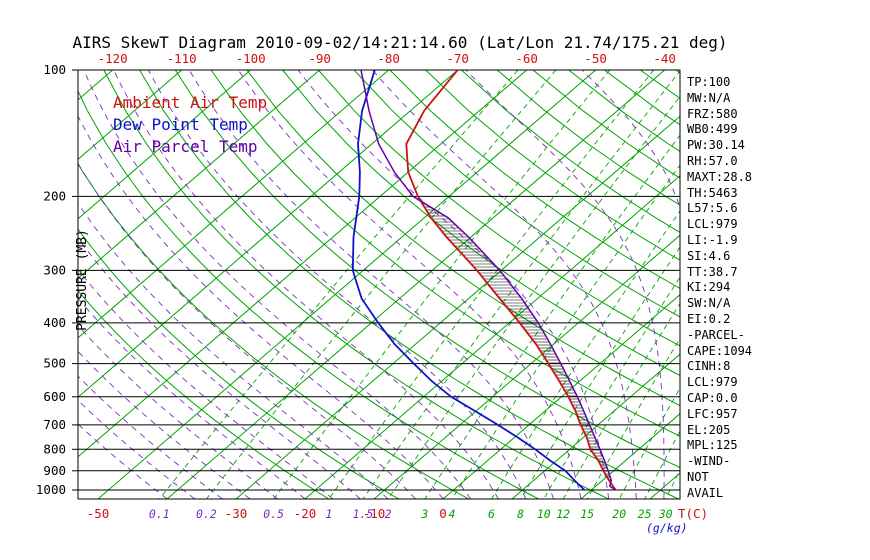  I want to click on stat-line: -WIND-, so click(709, 461).